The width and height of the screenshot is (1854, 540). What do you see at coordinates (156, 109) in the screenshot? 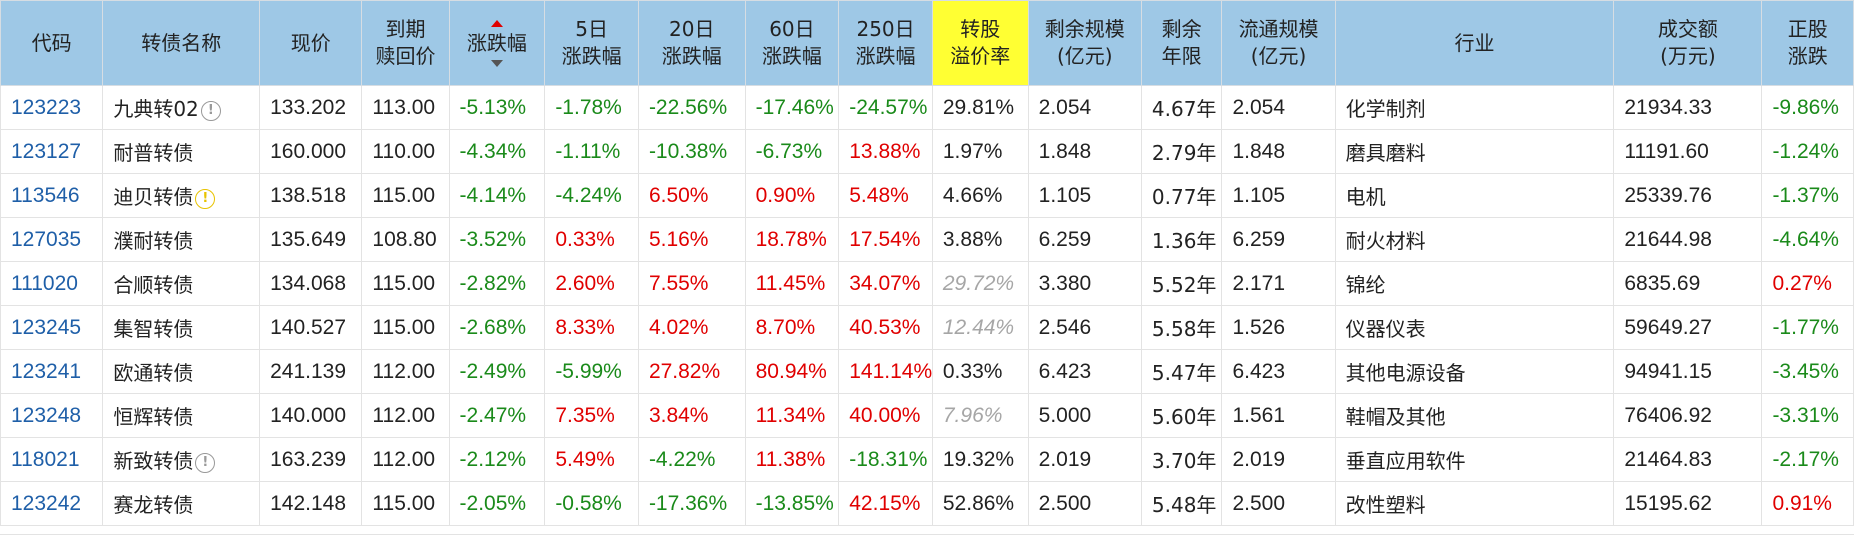
I see `bond-name-cell-text: 九典转02` at bounding box center [156, 109].